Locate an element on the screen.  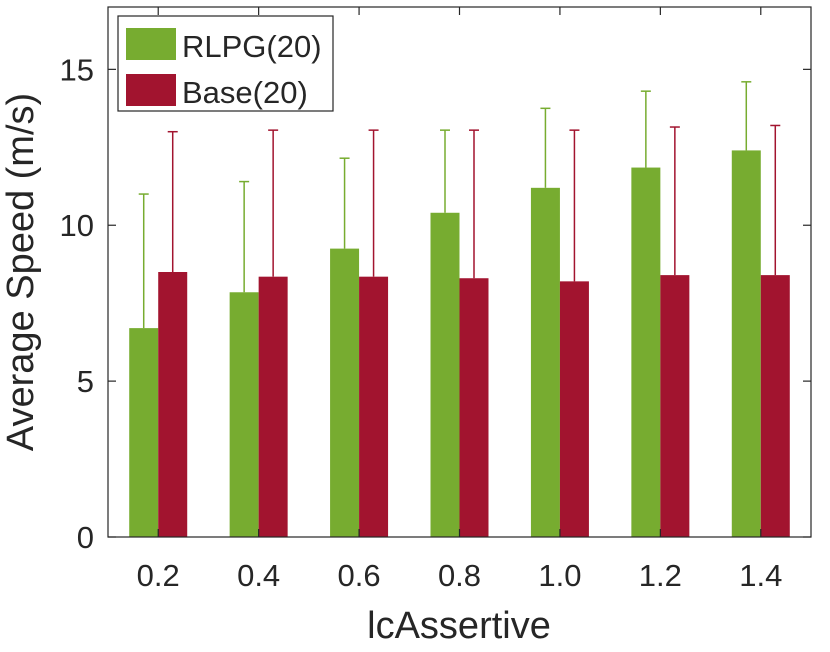
bar-rlpg-0.6 is located at coordinates (345, 392).